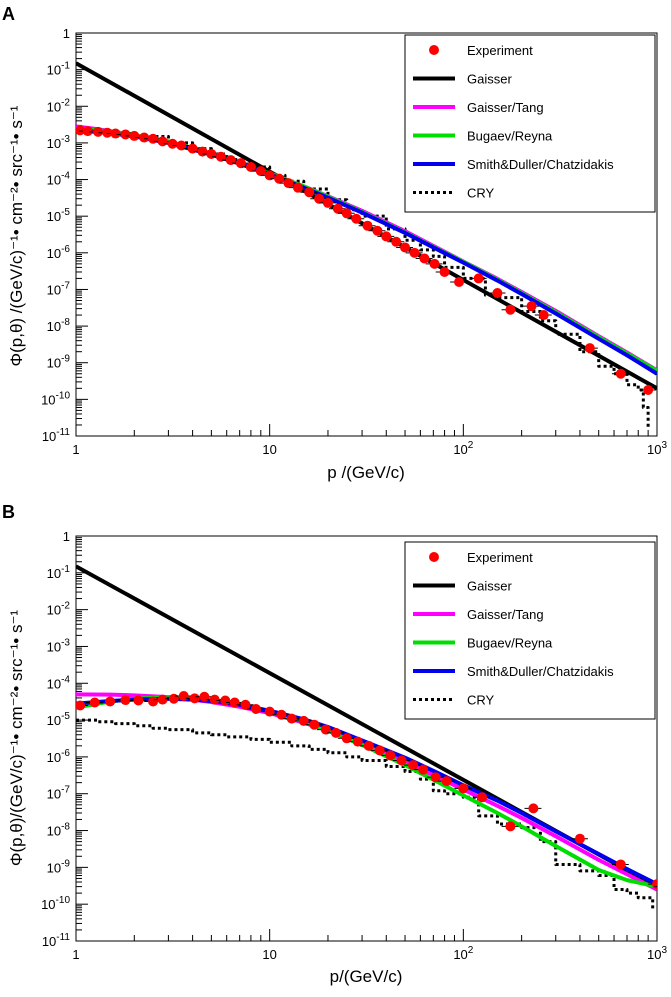  I want to click on x-tick-exp: 3, so click(664, 950).